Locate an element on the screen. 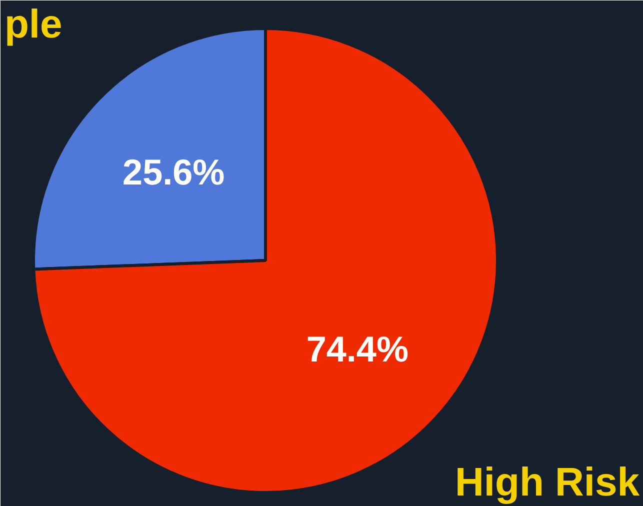 The image size is (643, 506). data-label: 25.6% is located at coordinates (173, 171).